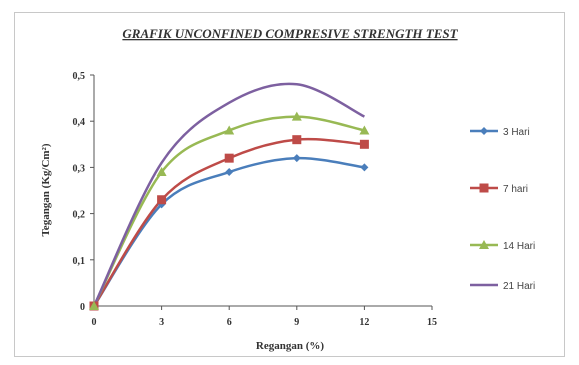 This screenshot has height=365, width=579. Describe the element at coordinates (82, 307) in the screenshot. I see `y-tick-label: 0` at that location.